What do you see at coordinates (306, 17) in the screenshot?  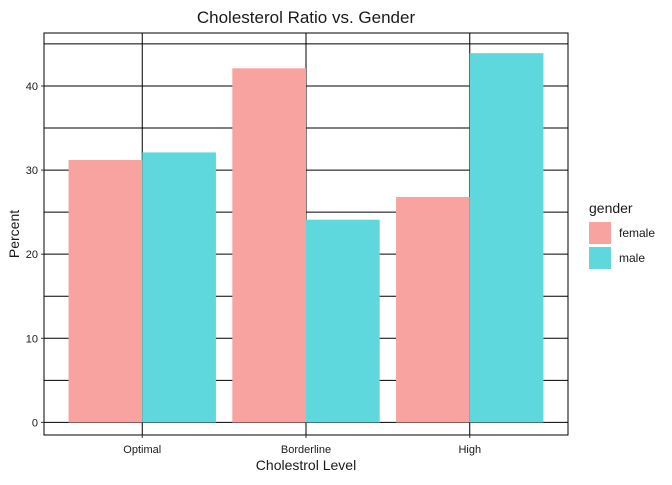 I see `chart-title: Cholesterol Ratio vs. Gender` at bounding box center [306, 17].